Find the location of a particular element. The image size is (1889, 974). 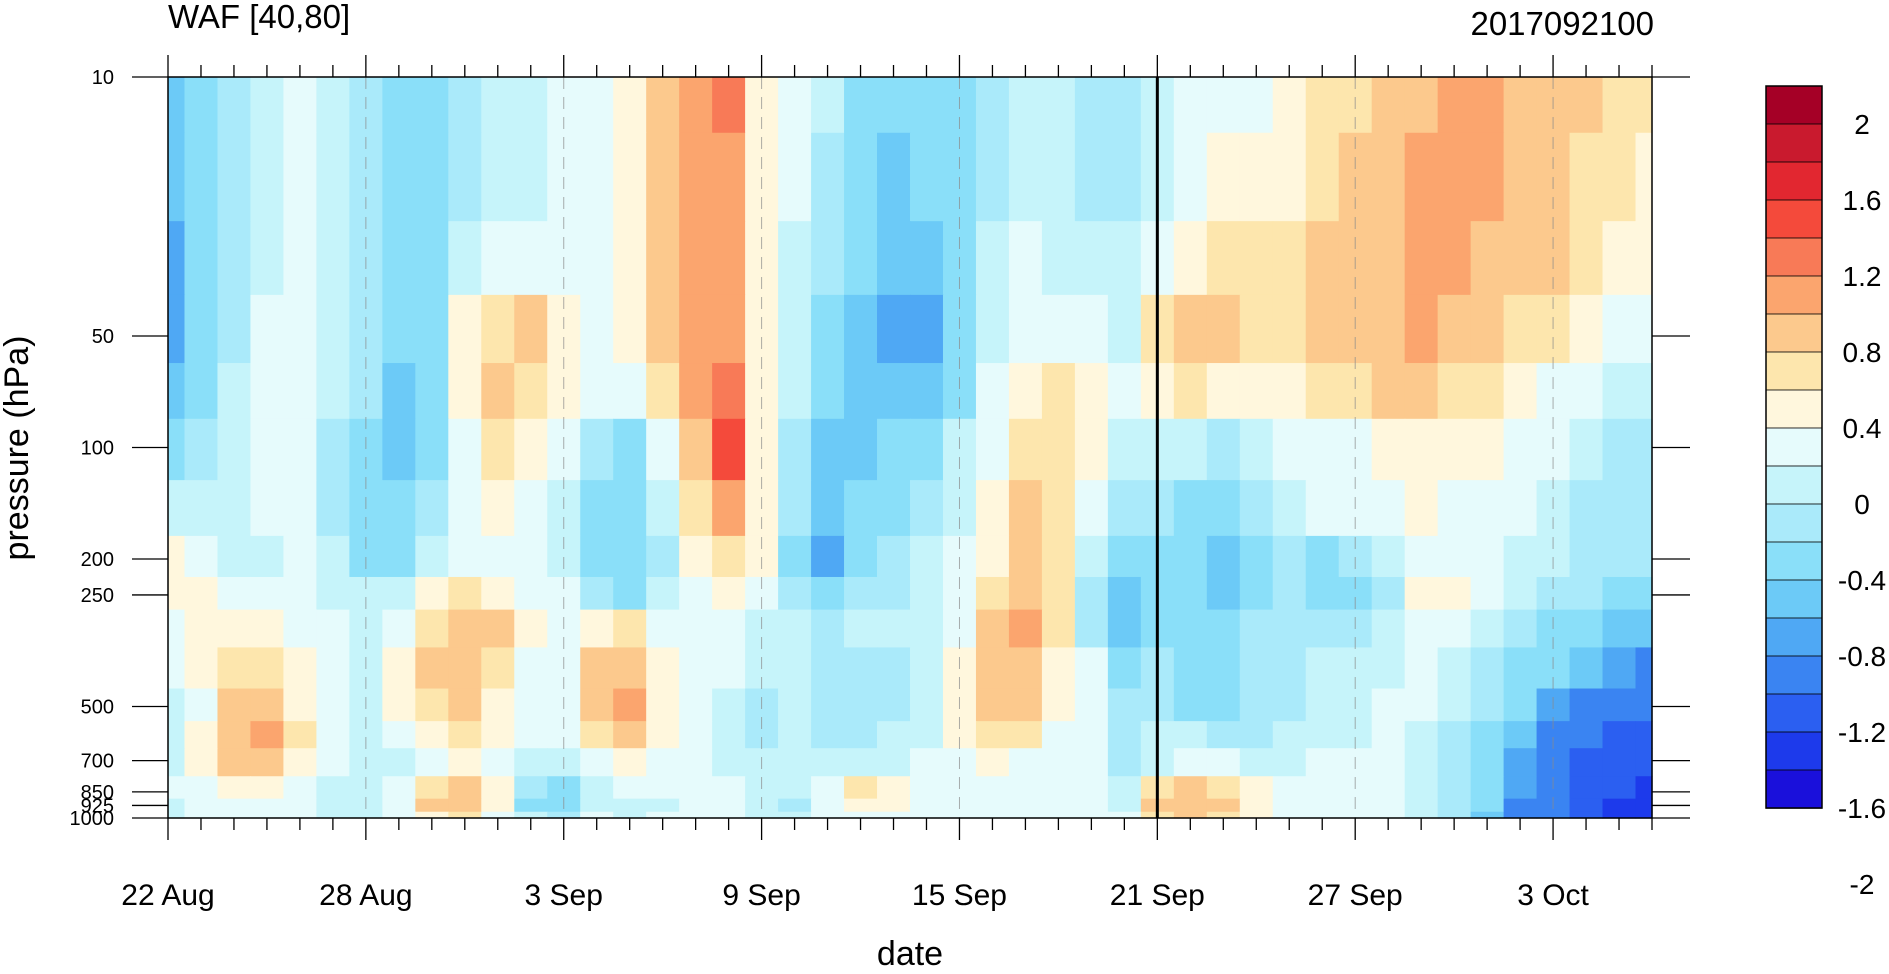

colorbar-label: 0.8 is located at coordinates (1862, 352).